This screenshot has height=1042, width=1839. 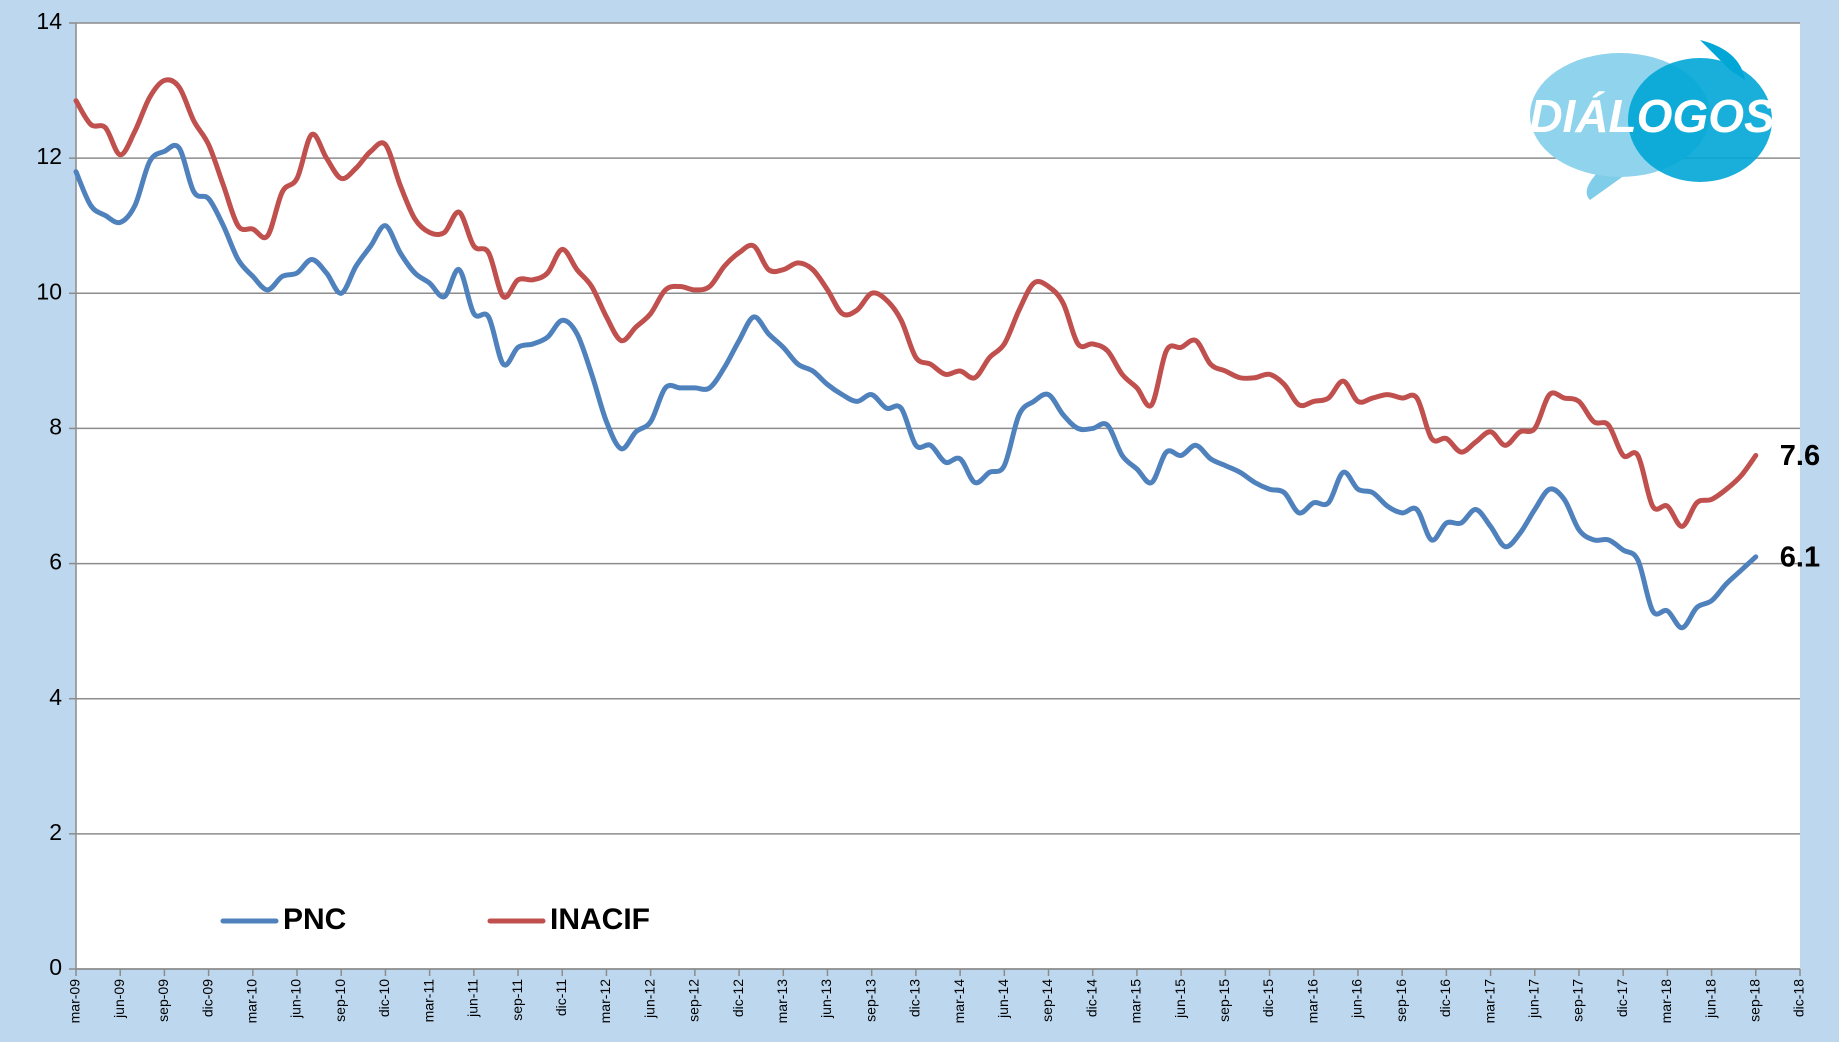 I want to click on x-tick-label: jun-18, so click(x=1710, y=999).